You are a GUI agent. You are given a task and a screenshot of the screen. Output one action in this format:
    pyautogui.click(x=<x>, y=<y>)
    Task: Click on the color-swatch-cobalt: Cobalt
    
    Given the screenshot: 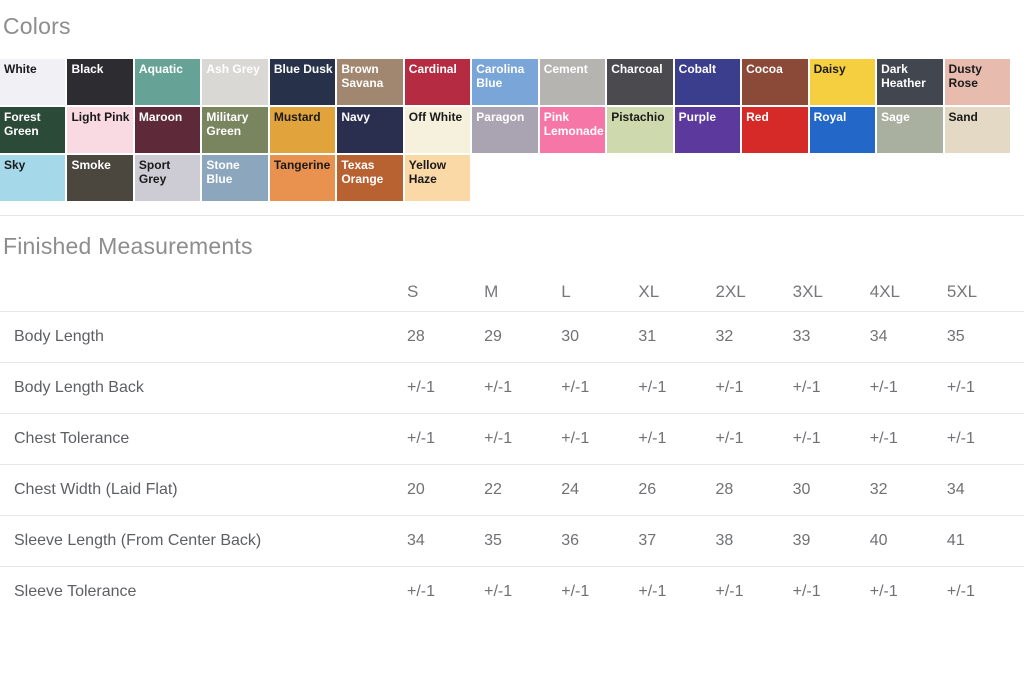 What is the action you would take?
    pyautogui.click(x=707, y=82)
    